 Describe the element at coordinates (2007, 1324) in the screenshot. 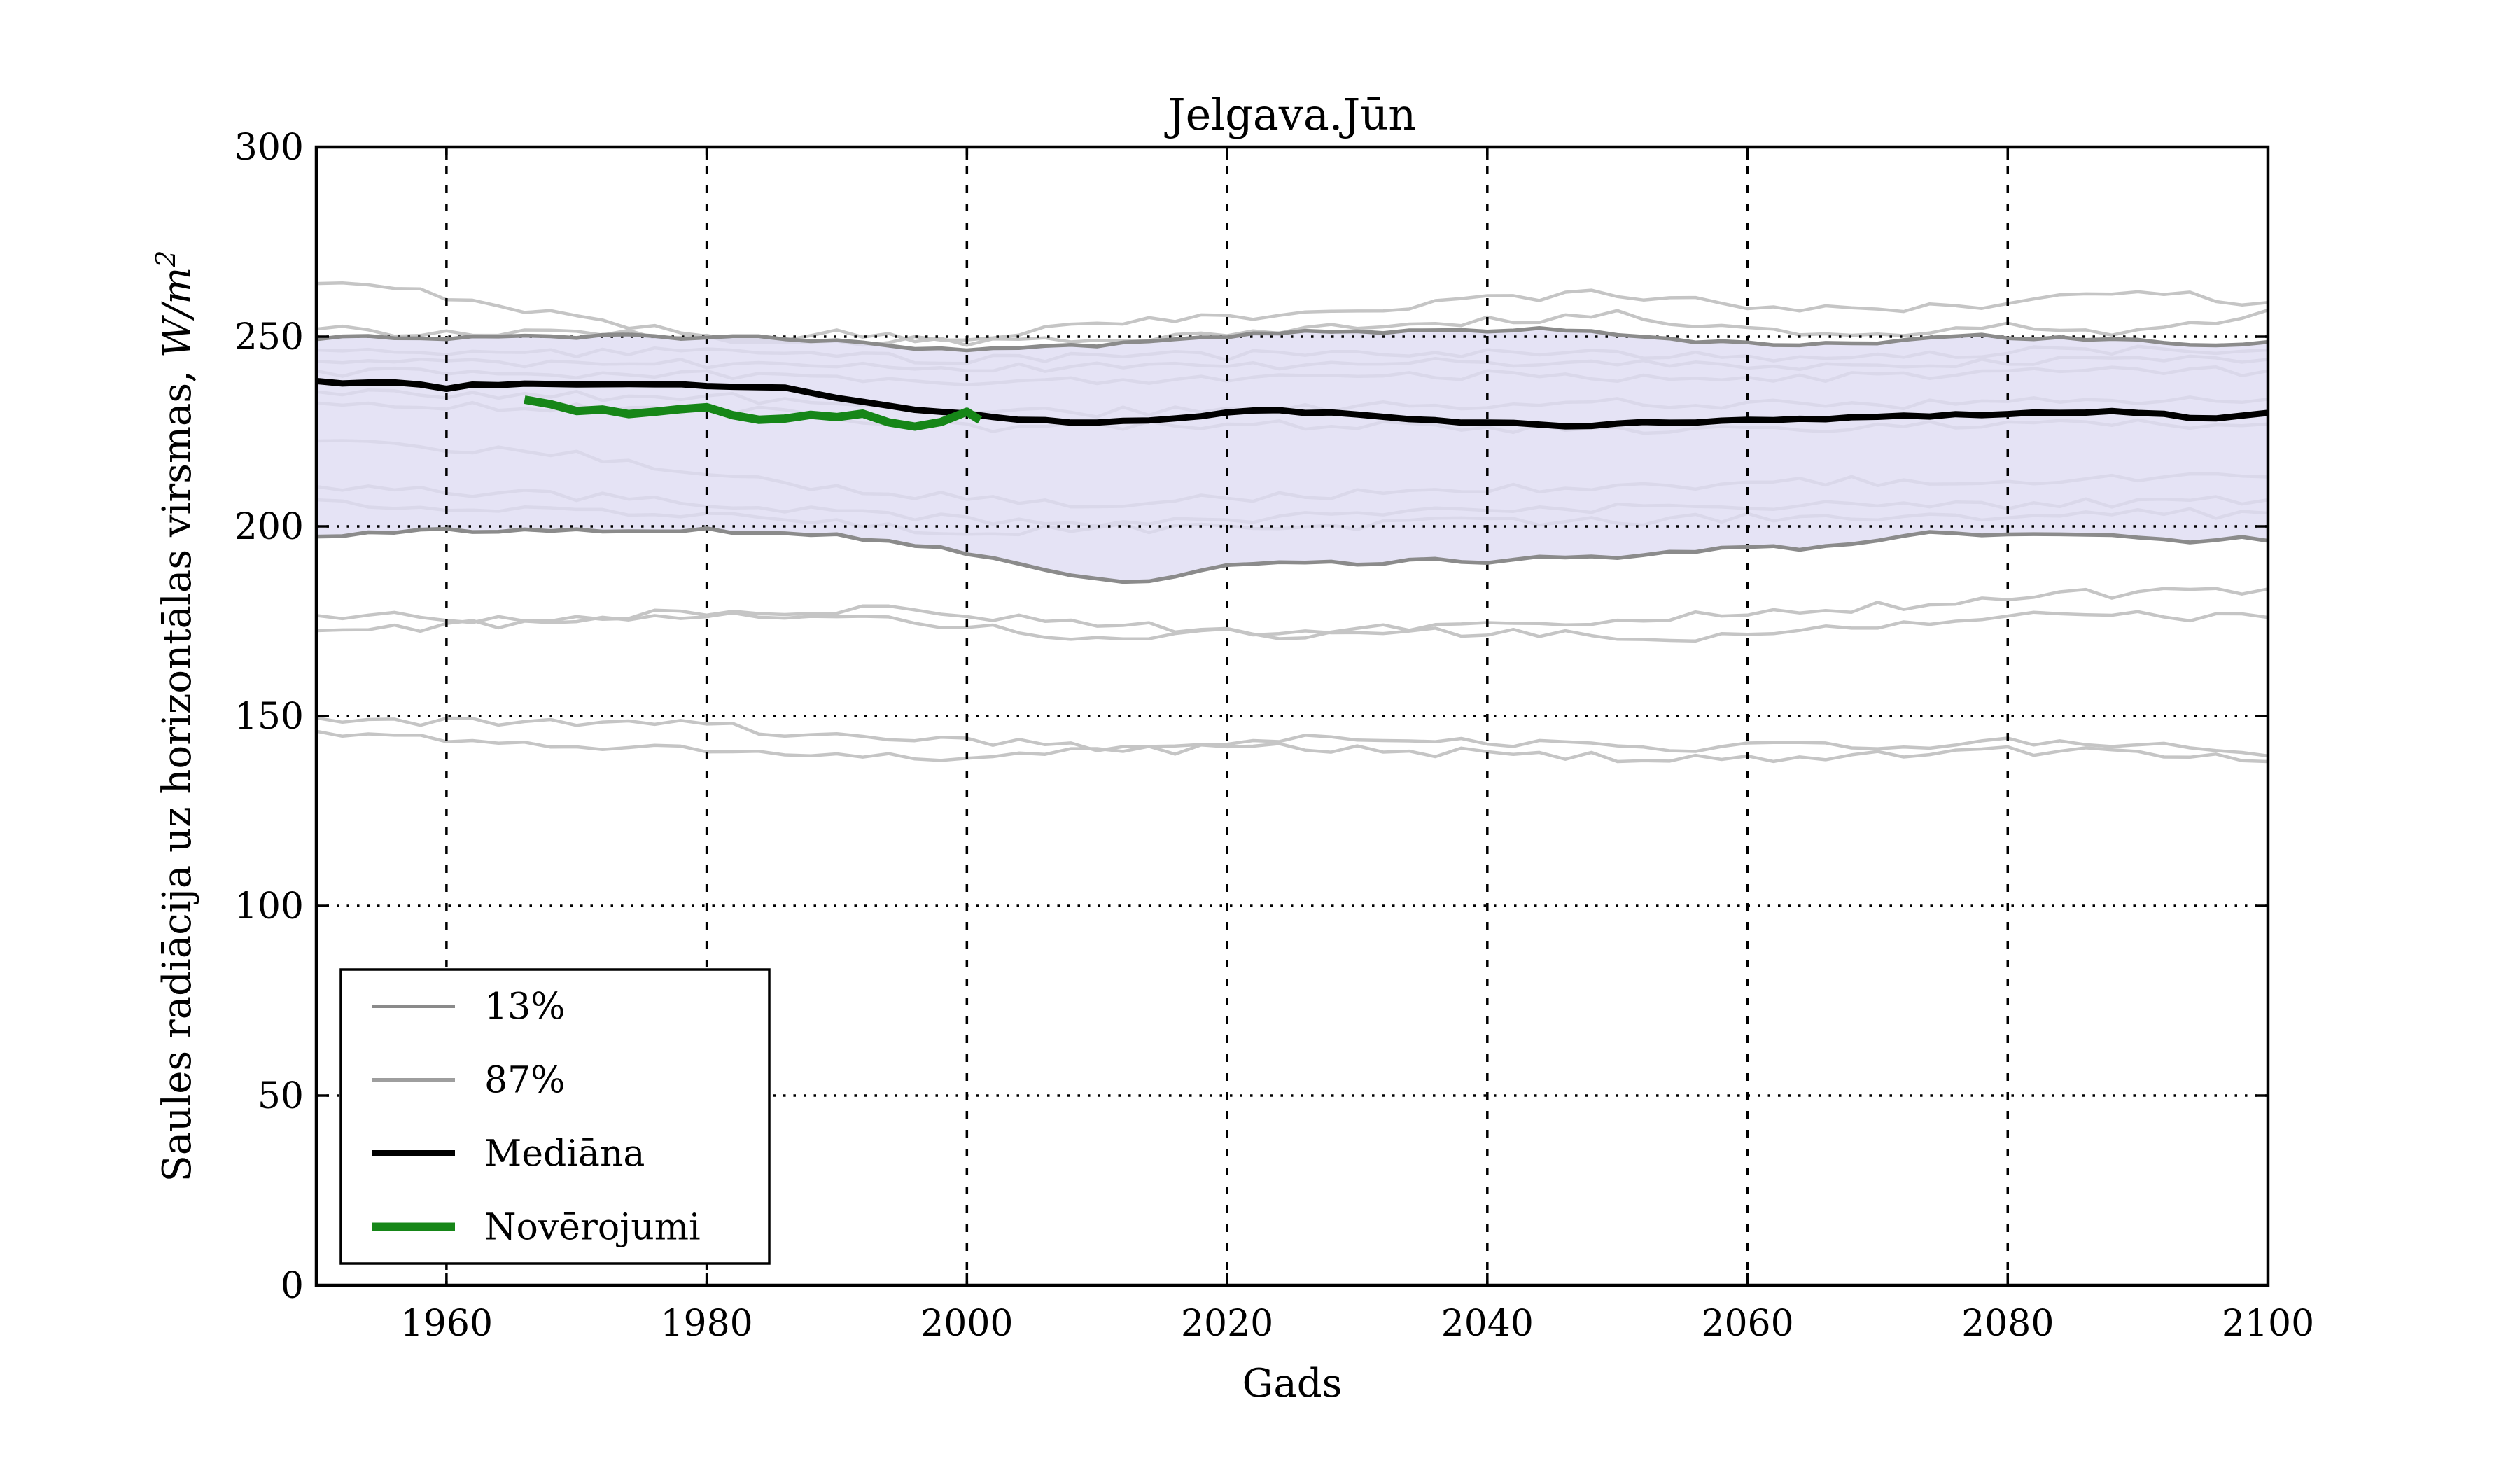

I see `x-tick-label-2080: 2080` at that location.